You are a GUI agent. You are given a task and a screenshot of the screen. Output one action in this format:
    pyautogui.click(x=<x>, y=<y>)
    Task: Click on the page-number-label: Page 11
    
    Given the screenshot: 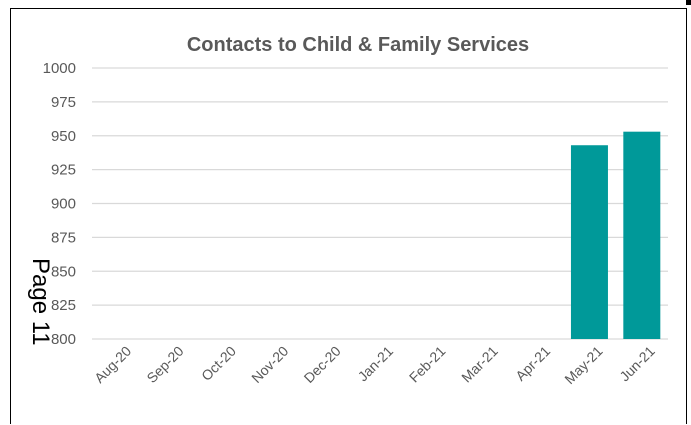 What is the action you would take?
    pyautogui.click(x=40, y=302)
    